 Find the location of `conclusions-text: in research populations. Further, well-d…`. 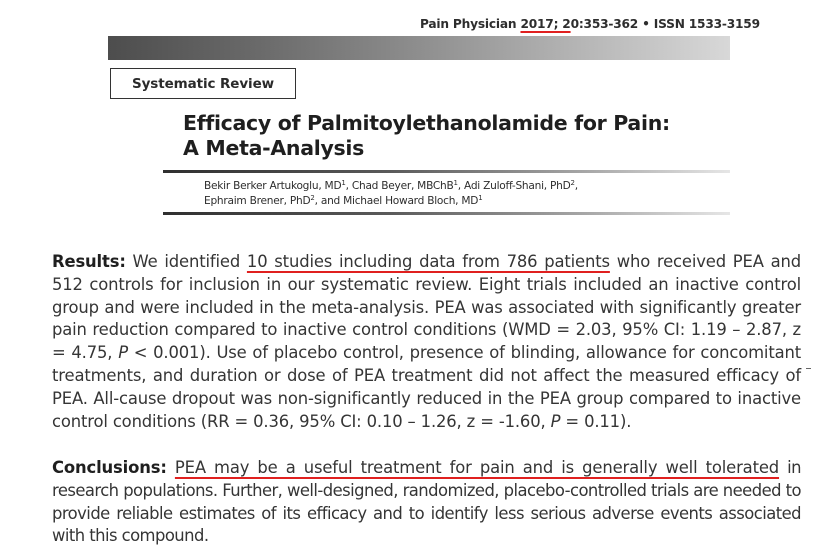

conclusions-text: in research populations. Further, well-d… is located at coordinates (427, 502).